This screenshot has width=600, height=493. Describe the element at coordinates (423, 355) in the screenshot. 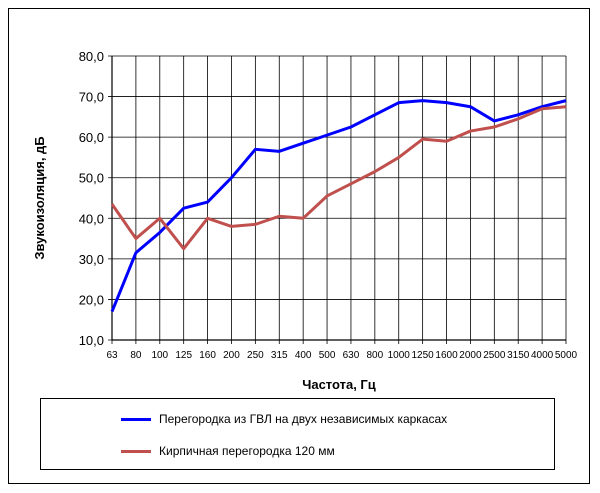

I see `x-tick-label: 1250` at that location.